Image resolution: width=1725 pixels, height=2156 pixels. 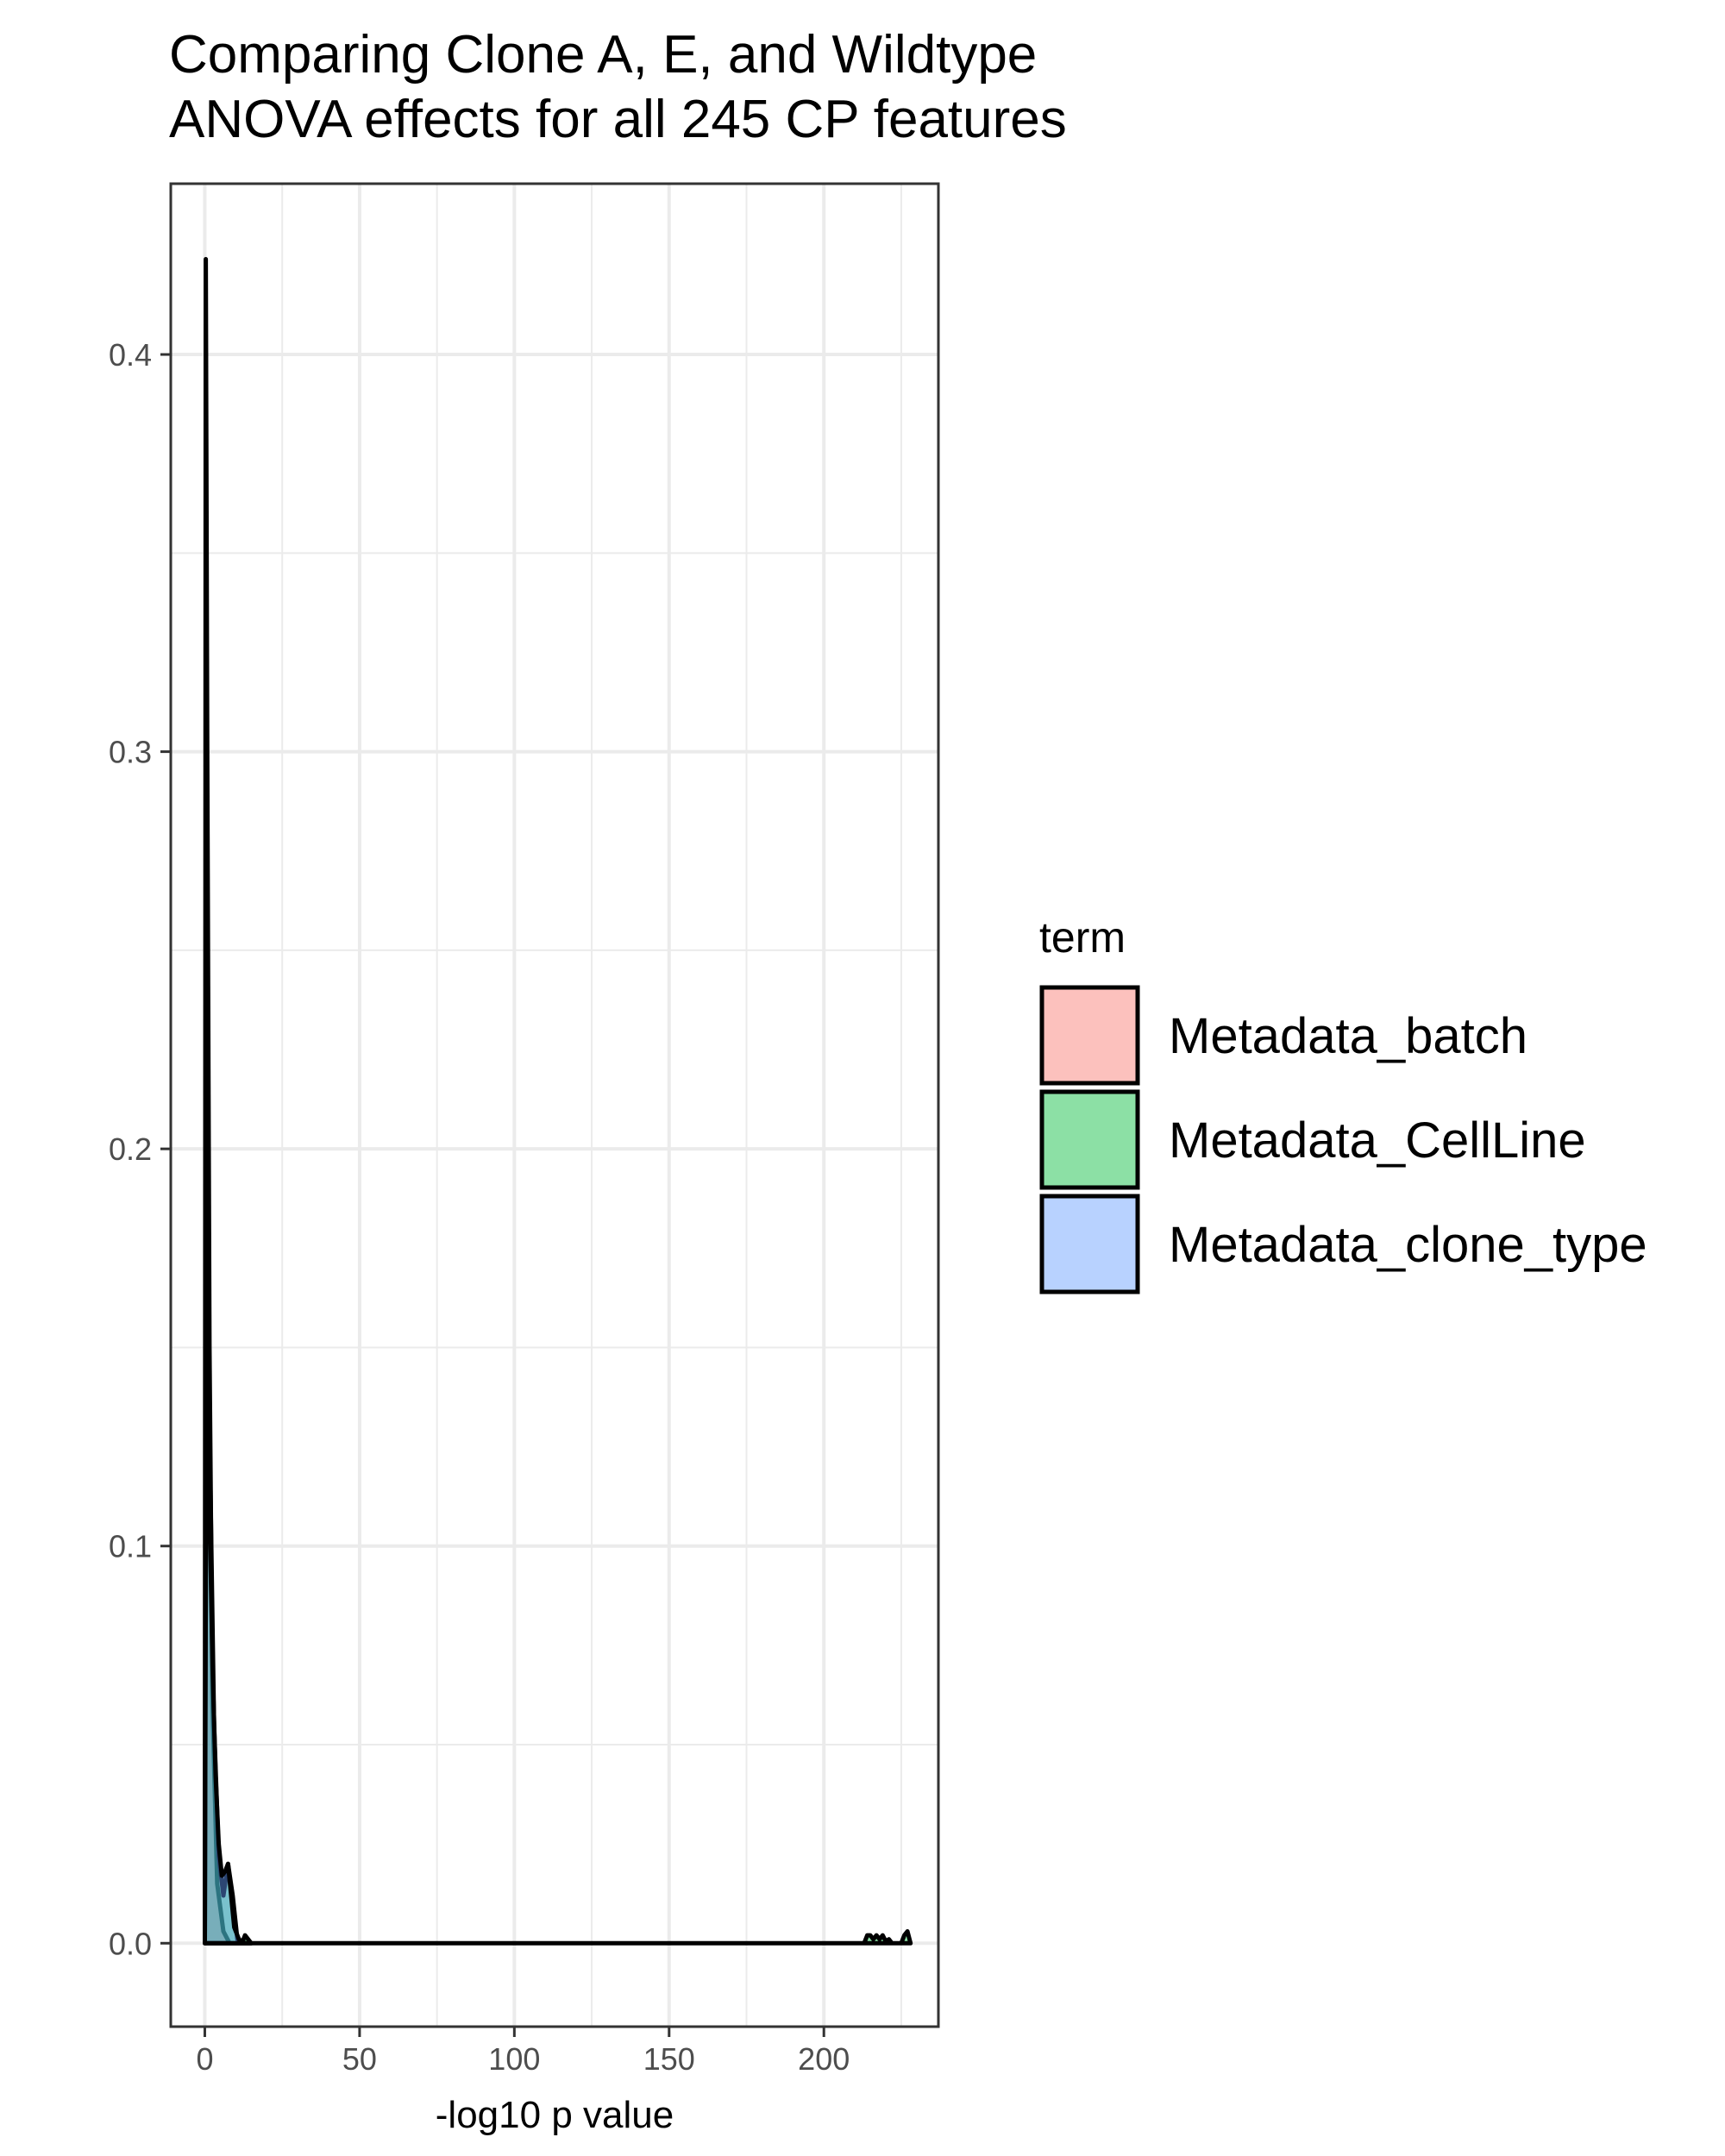 I want to click on y-tick-label: 0.2, so click(x=131, y=1149).